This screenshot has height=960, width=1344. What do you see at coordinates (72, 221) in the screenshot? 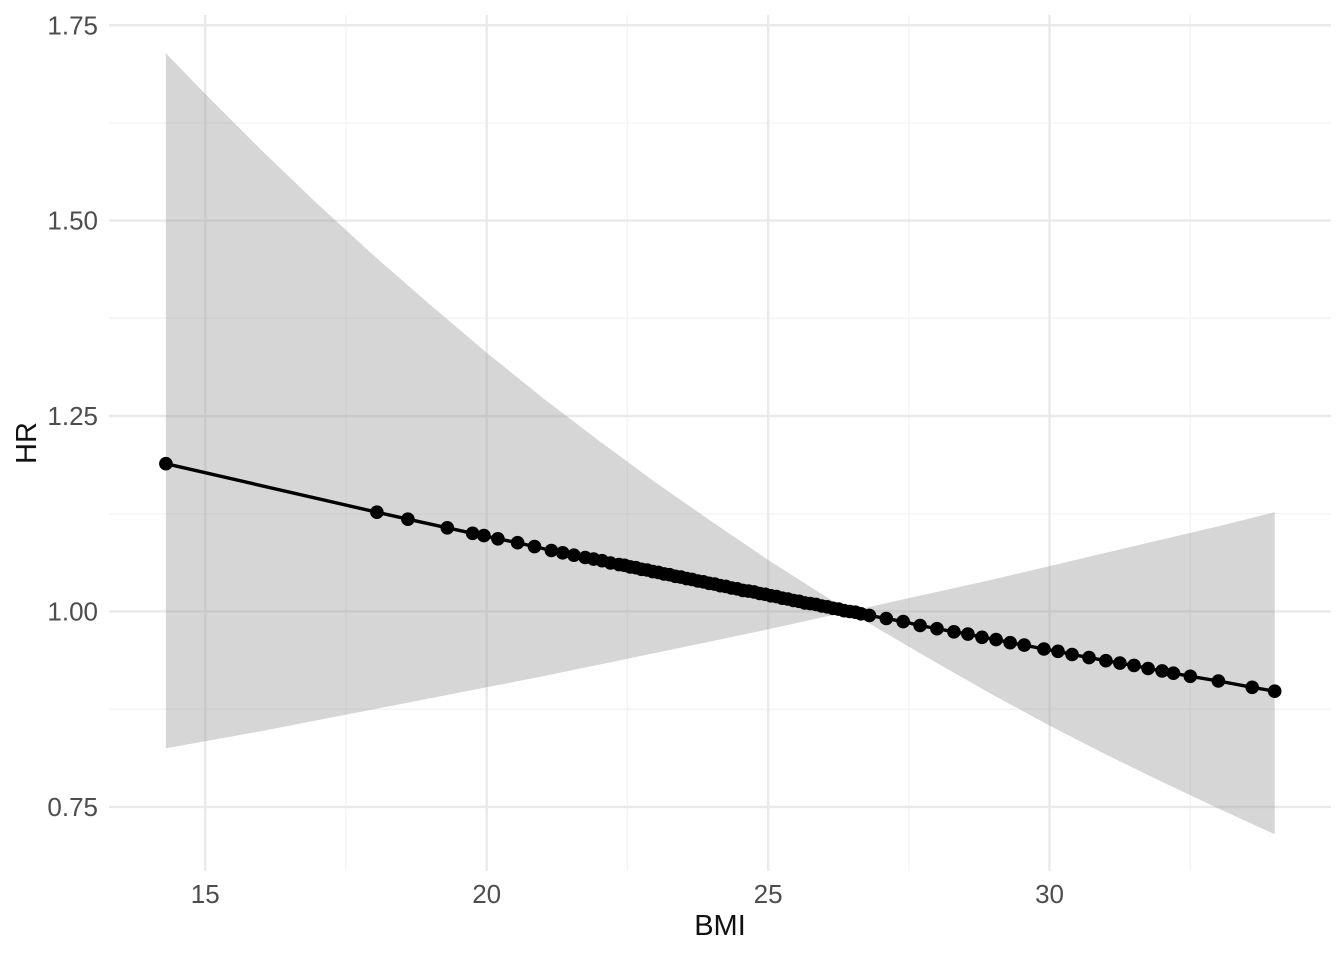
I see `y-tick-label: 1.50` at bounding box center [72, 221].